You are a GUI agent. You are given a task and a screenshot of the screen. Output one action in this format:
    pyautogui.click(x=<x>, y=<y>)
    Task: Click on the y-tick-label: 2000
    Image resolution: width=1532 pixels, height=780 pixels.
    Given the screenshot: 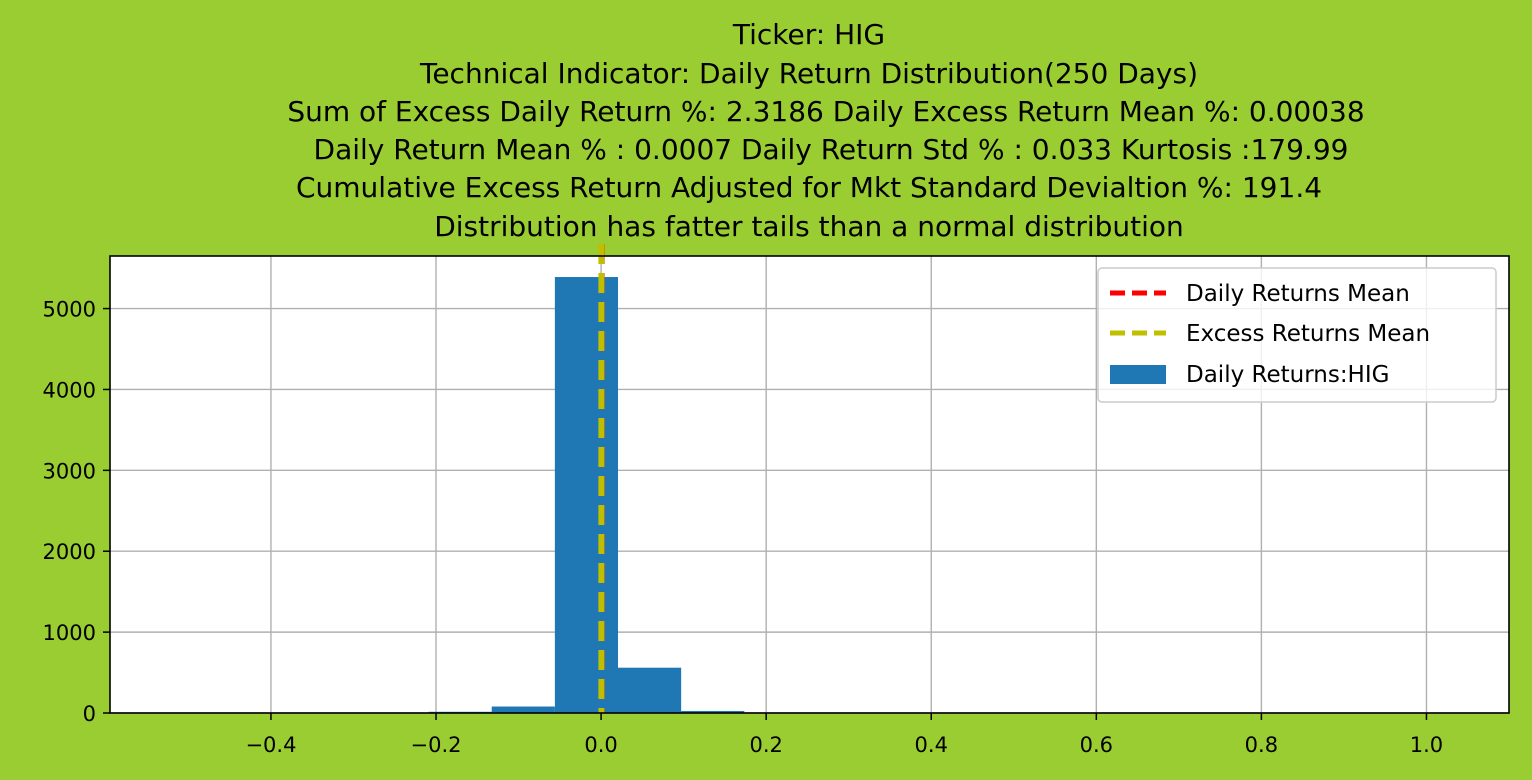 What is the action you would take?
    pyautogui.click(x=69, y=552)
    